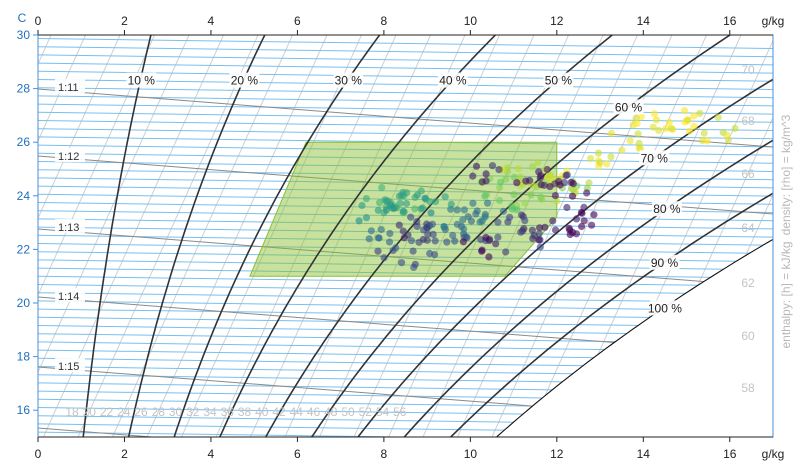 The width and height of the screenshot is (805, 469). I want to click on enthalpy-label: 40, so click(262, 412).